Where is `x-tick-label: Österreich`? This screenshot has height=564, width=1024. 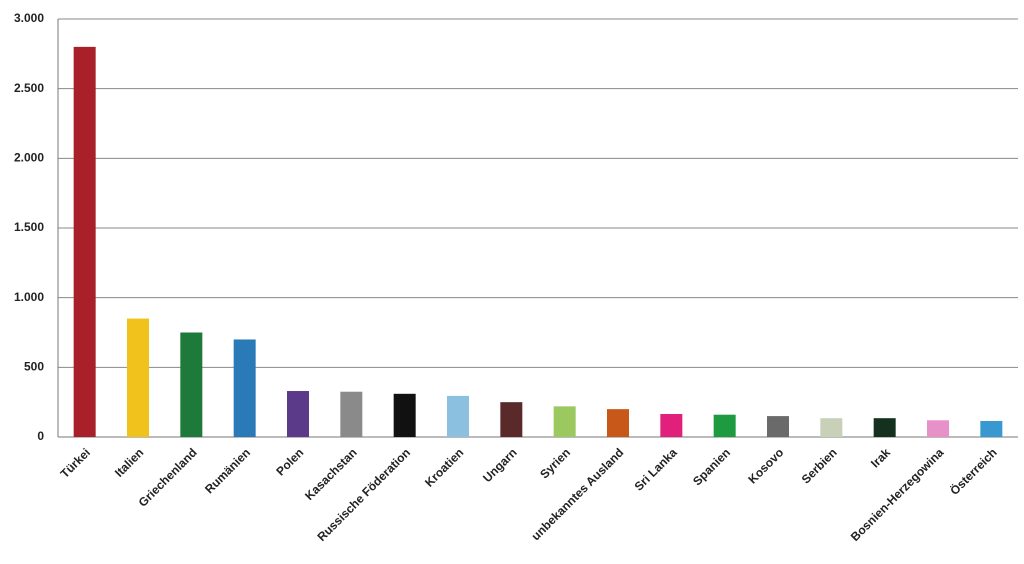
x-tick-label: Österreich is located at coordinates (973, 471).